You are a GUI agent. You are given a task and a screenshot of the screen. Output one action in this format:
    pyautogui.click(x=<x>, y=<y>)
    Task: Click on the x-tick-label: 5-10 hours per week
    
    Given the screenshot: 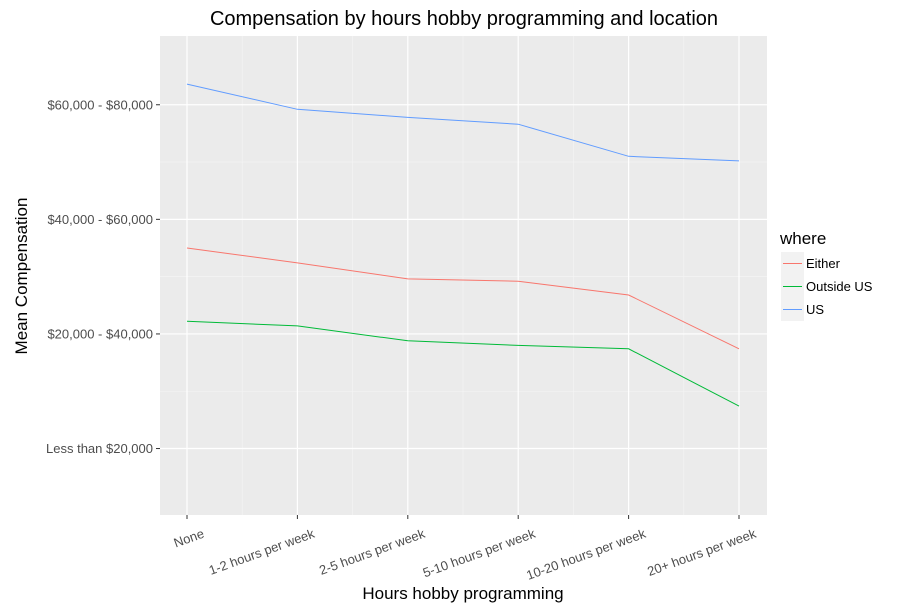 What is the action you would take?
    pyautogui.click(x=479, y=553)
    